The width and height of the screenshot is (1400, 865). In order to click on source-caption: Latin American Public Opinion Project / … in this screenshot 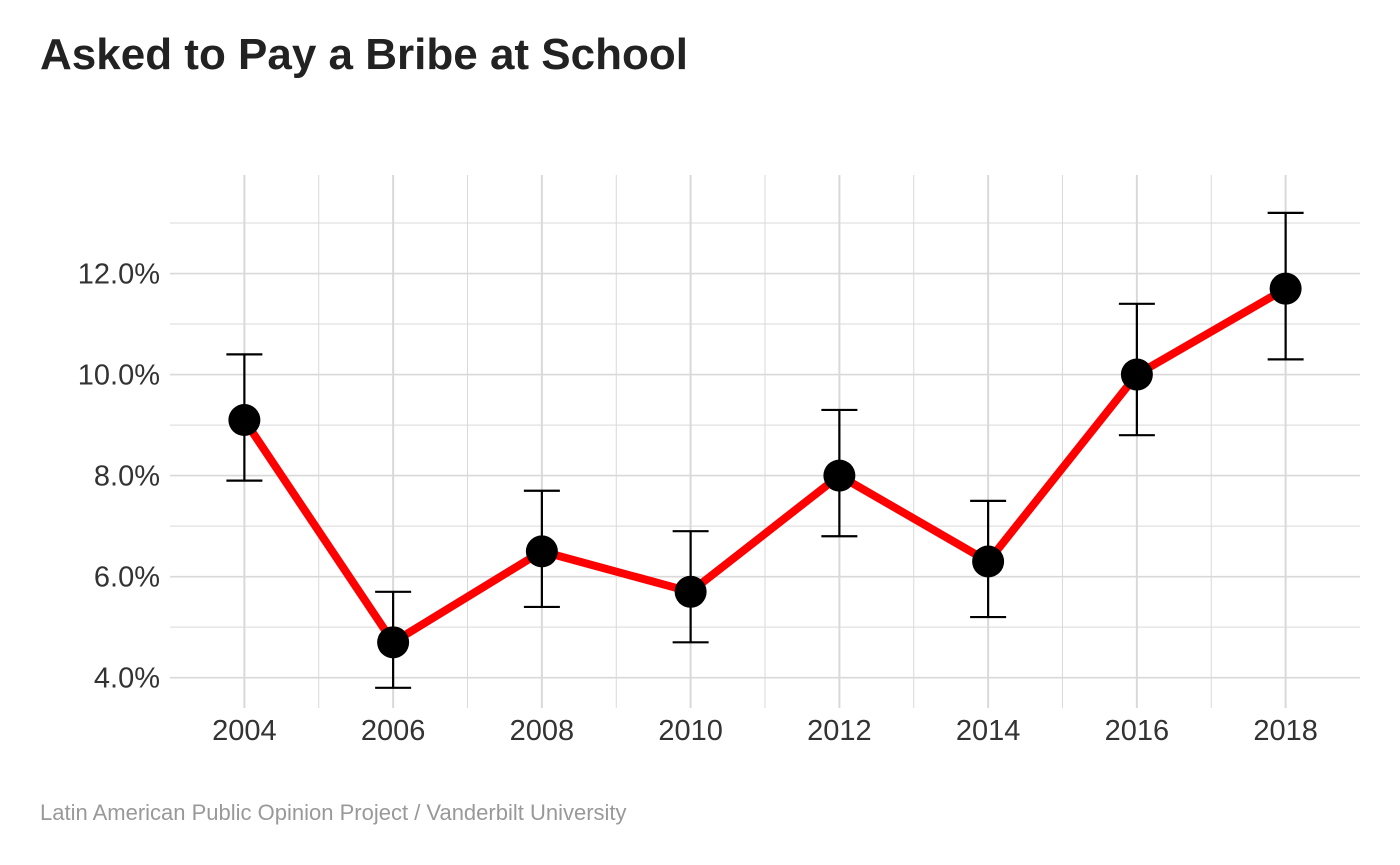, I will do `click(333, 812)`.